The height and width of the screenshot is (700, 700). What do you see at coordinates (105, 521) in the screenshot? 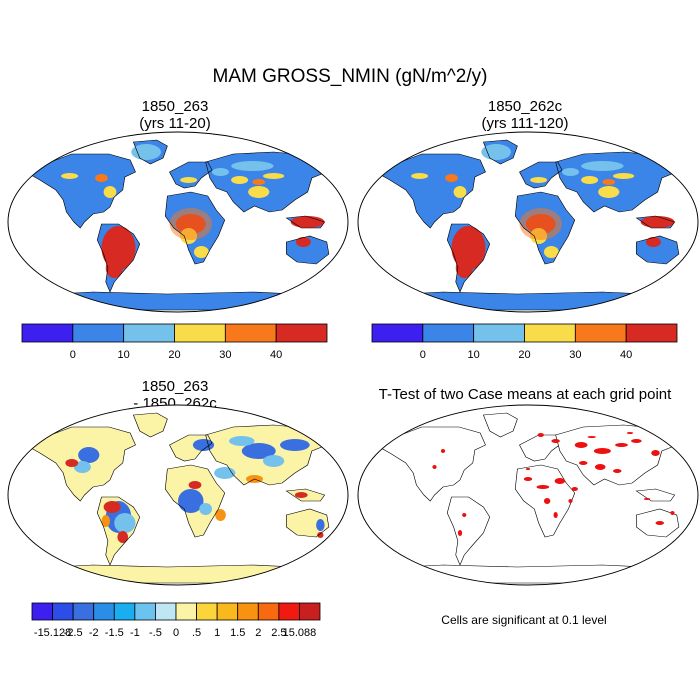
I see `diff-mild-increase` at bounding box center [105, 521].